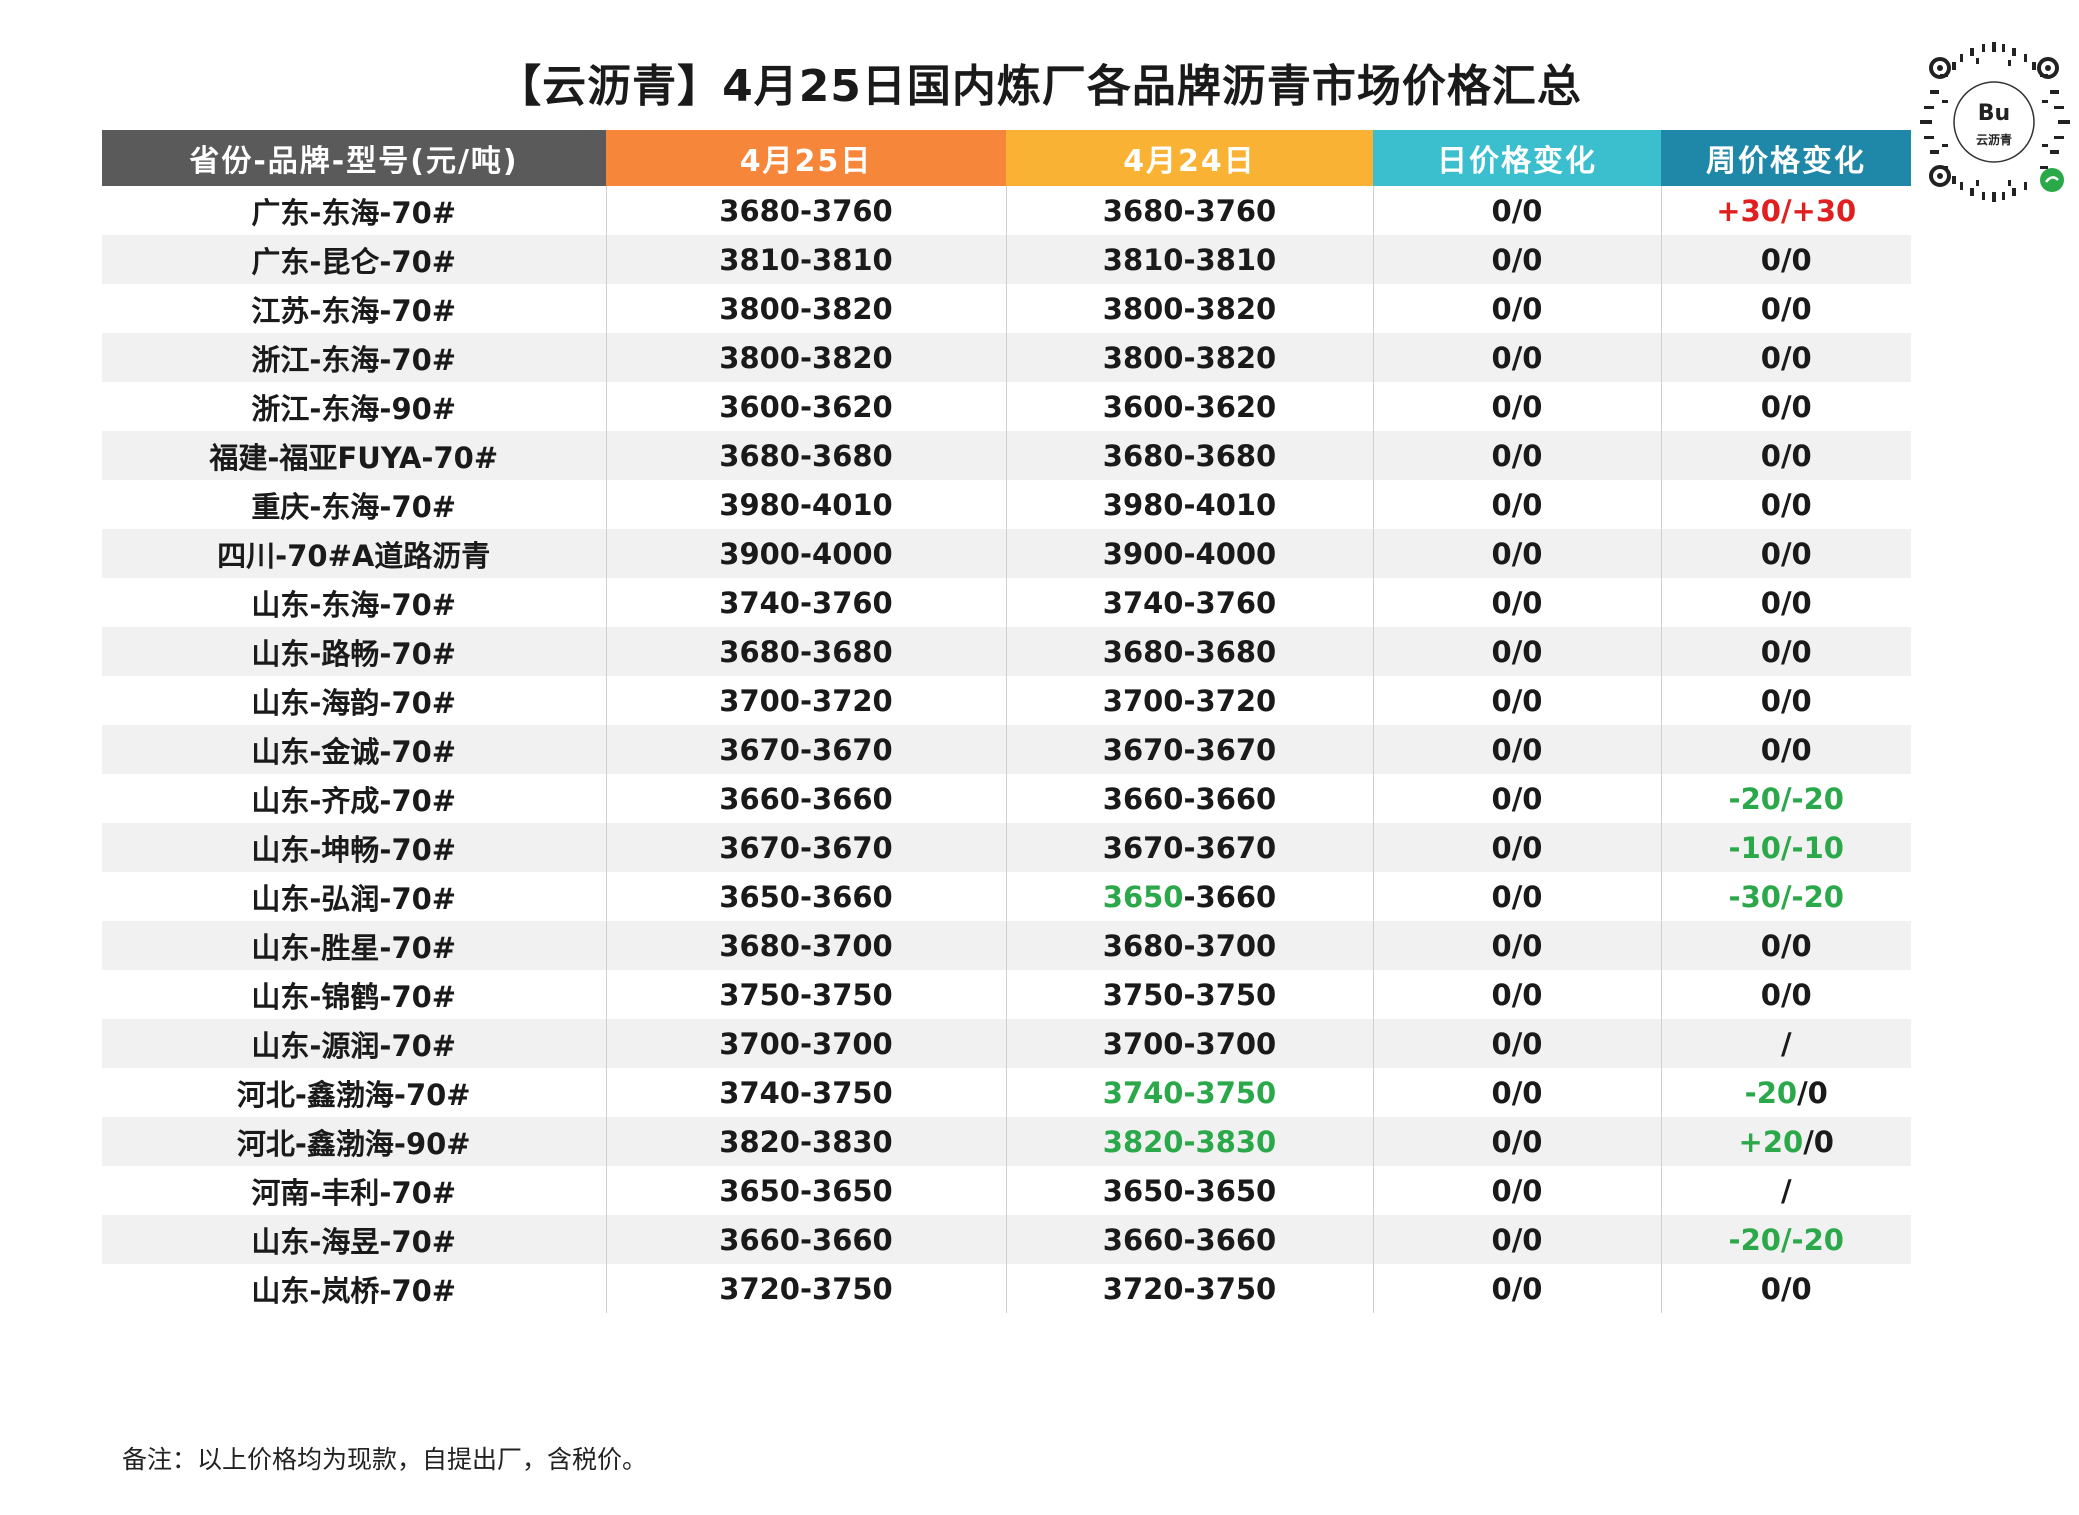 Image resolution: width=2079 pixels, height=1515 pixels. What do you see at coordinates (354, 847) in the screenshot?
I see `product-cell: 山东-坤畅-70#` at bounding box center [354, 847].